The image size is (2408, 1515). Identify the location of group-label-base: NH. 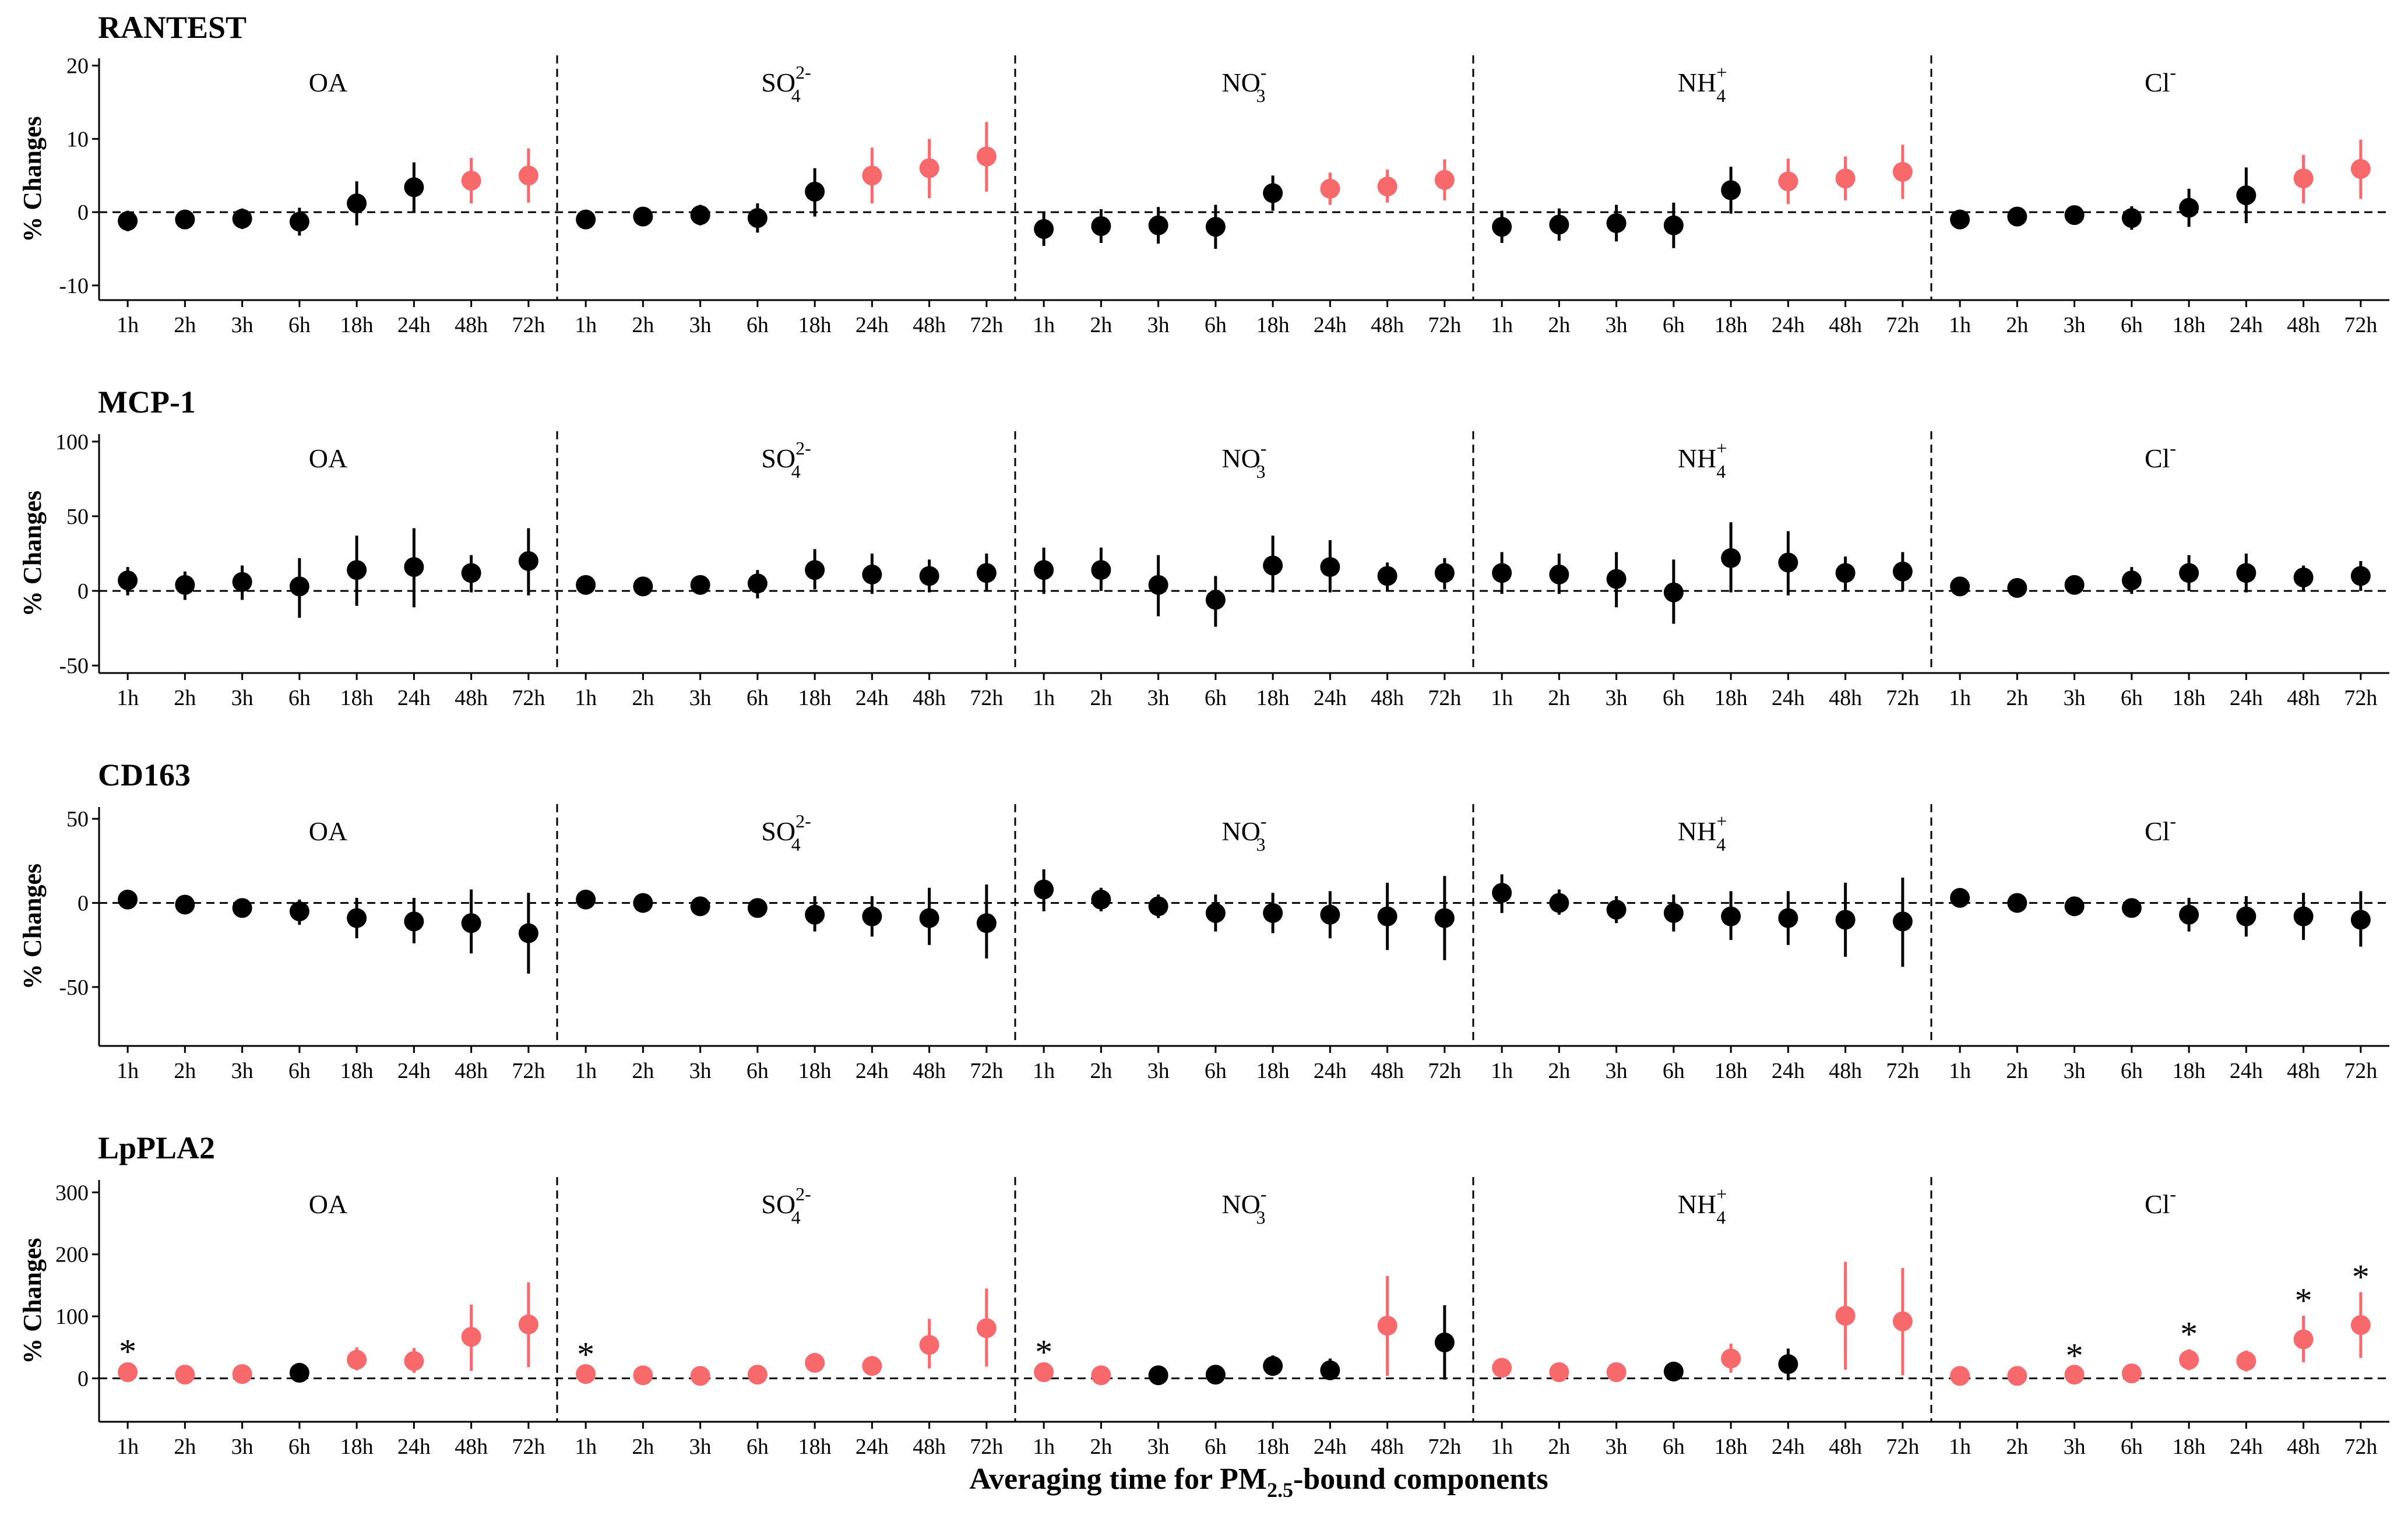
(1697, 458).